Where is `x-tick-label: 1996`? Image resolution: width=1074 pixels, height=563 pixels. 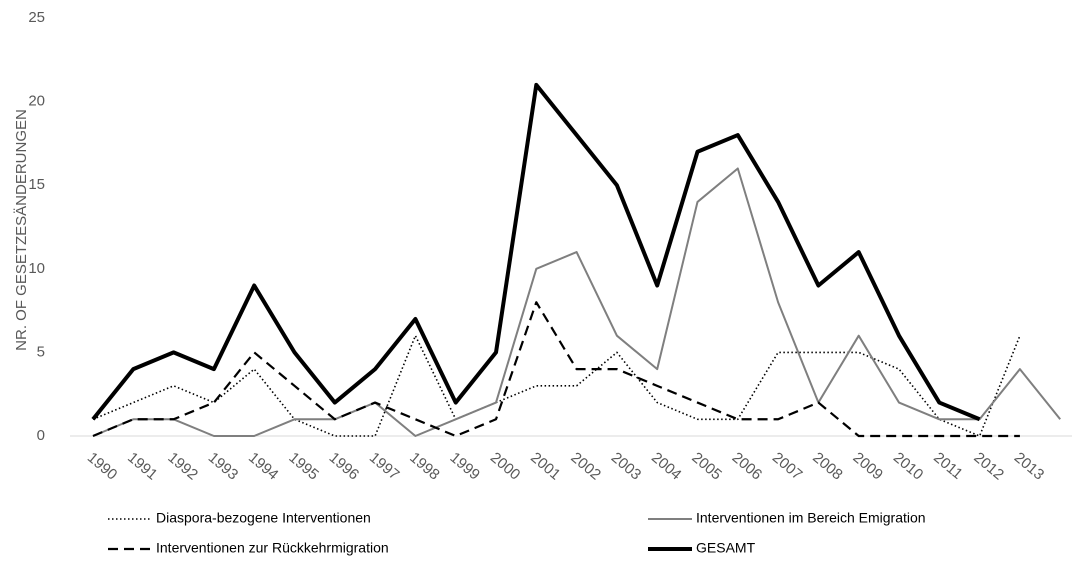 x-tick-label: 1996 is located at coordinates (344, 466).